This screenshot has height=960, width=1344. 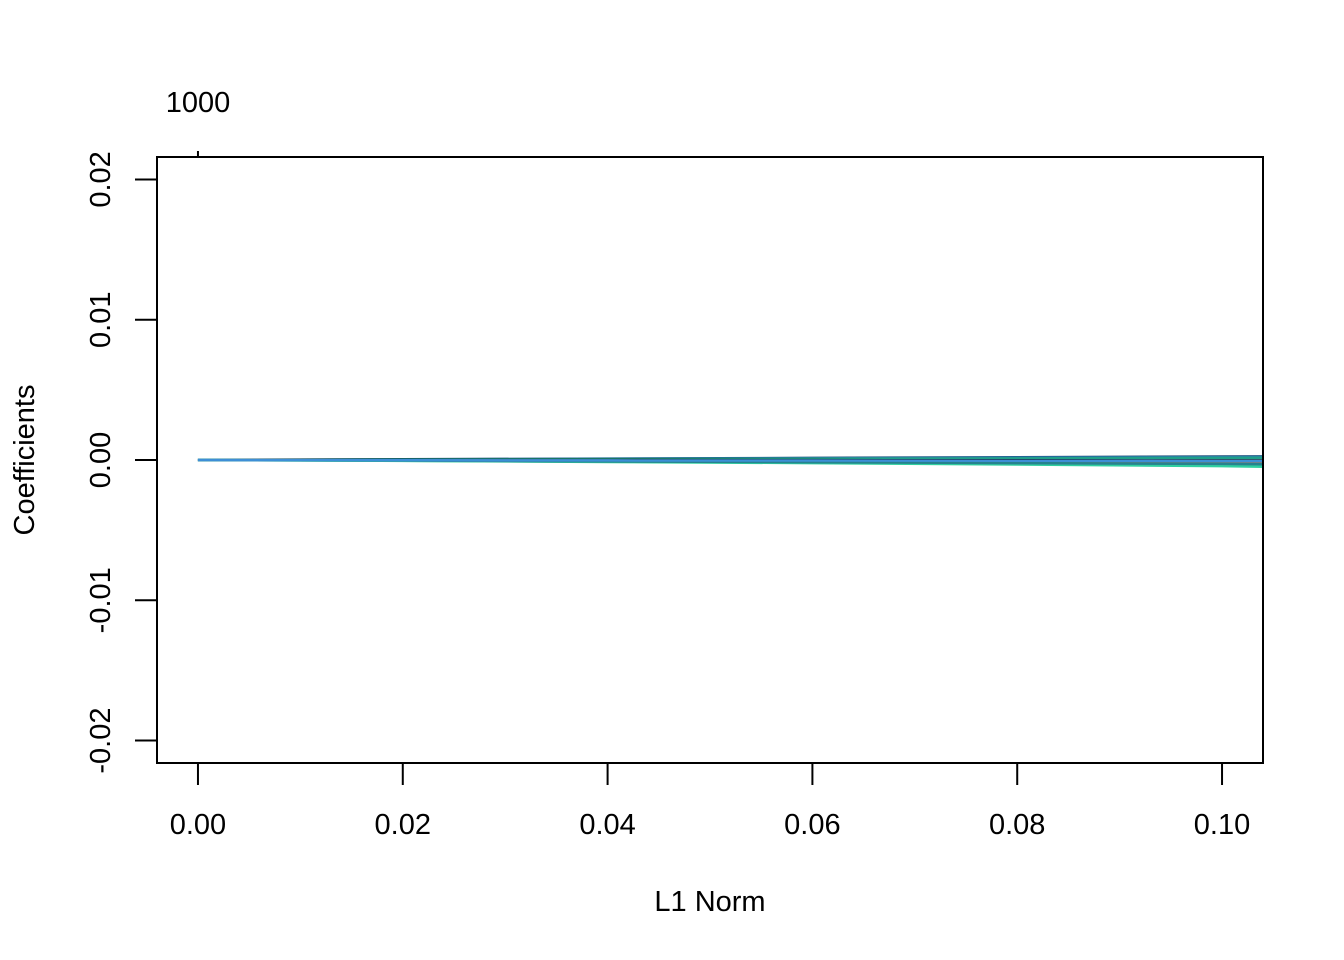 What do you see at coordinates (101, 179) in the screenshot?
I see `y-tick-label: 0.02` at bounding box center [101, 179].